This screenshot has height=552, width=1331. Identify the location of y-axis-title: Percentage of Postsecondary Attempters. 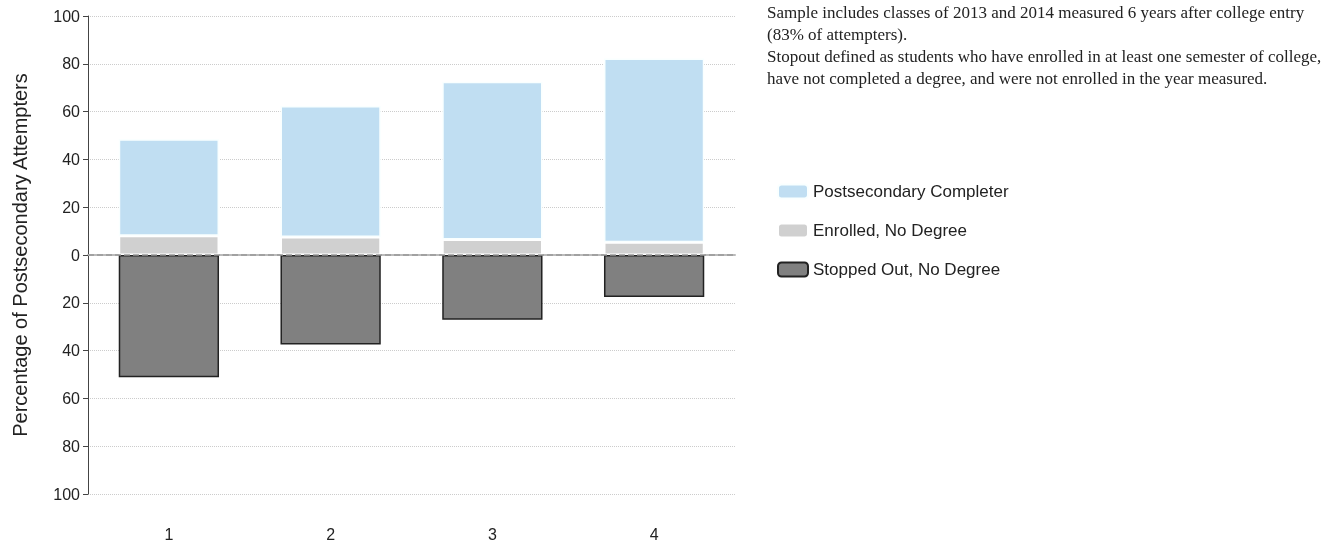
(20, 255).